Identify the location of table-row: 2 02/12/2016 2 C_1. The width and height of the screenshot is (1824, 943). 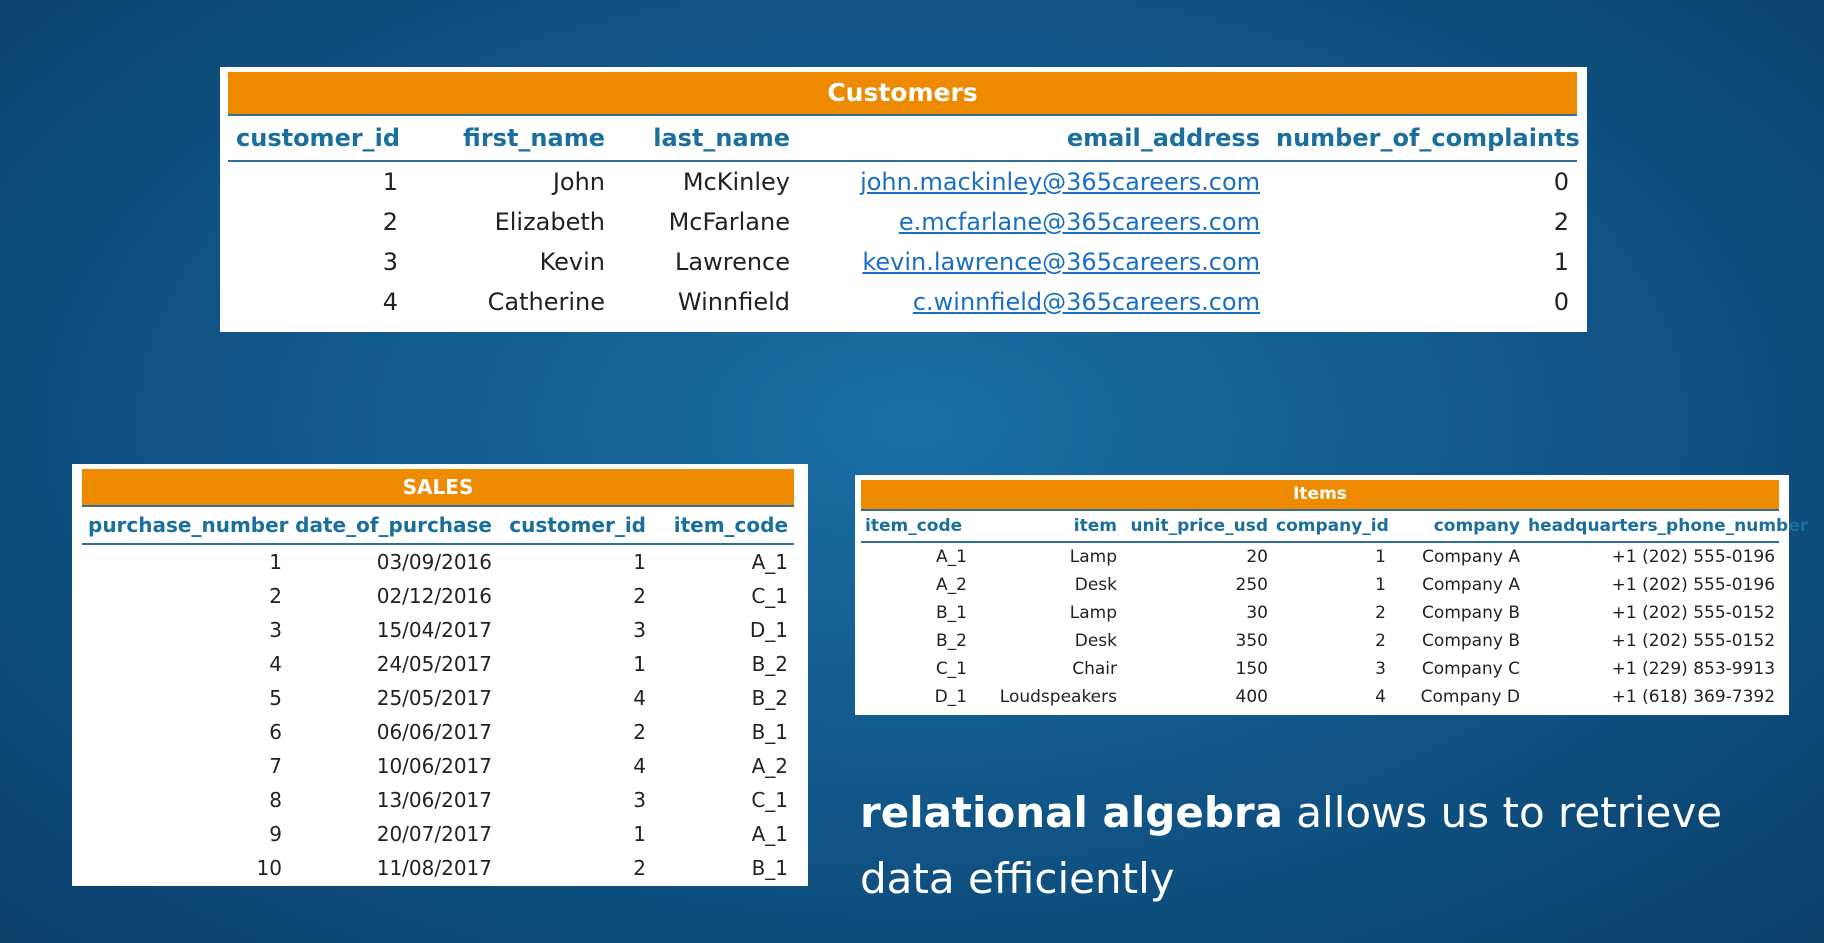
(438, 596).